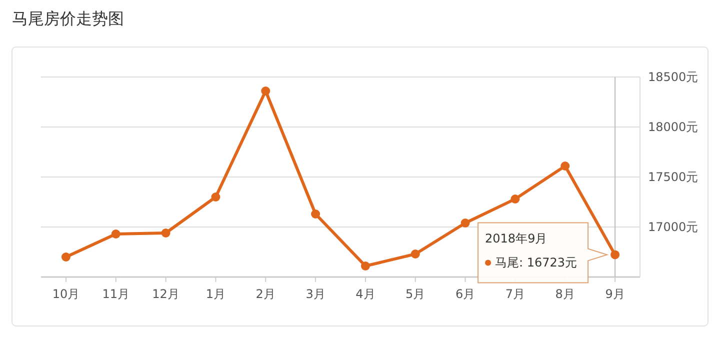 This screenshot has width=721, height=338. I want to click on x-tick-label: 9月, so click(615, 294).